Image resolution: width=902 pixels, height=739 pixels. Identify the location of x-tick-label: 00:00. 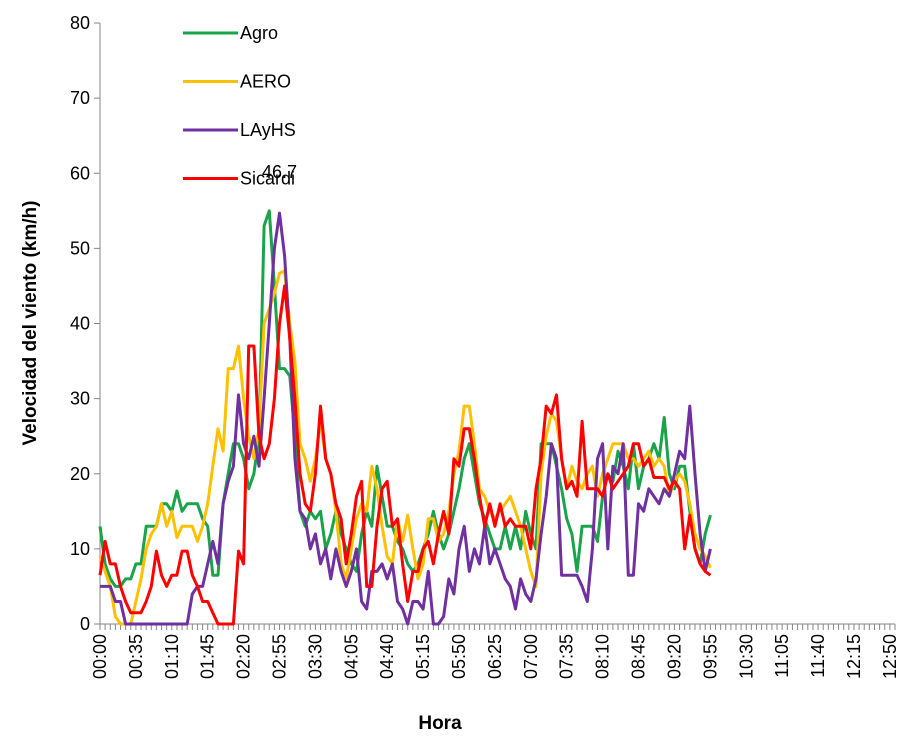
(100, 656).